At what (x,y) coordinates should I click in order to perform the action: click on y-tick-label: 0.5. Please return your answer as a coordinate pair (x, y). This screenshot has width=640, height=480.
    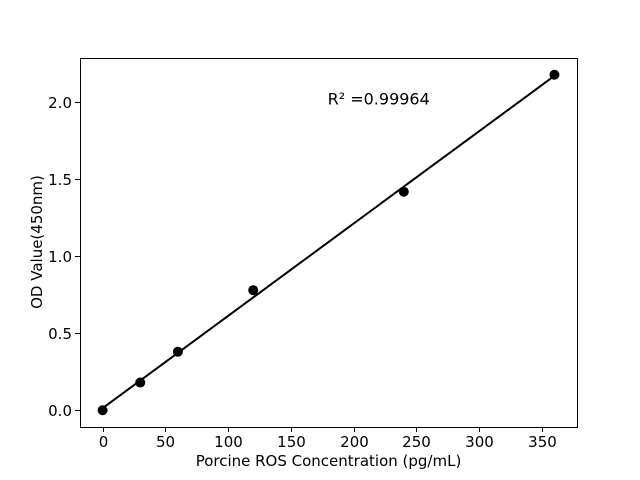
    Looking at the image, I should click on (60, 334).